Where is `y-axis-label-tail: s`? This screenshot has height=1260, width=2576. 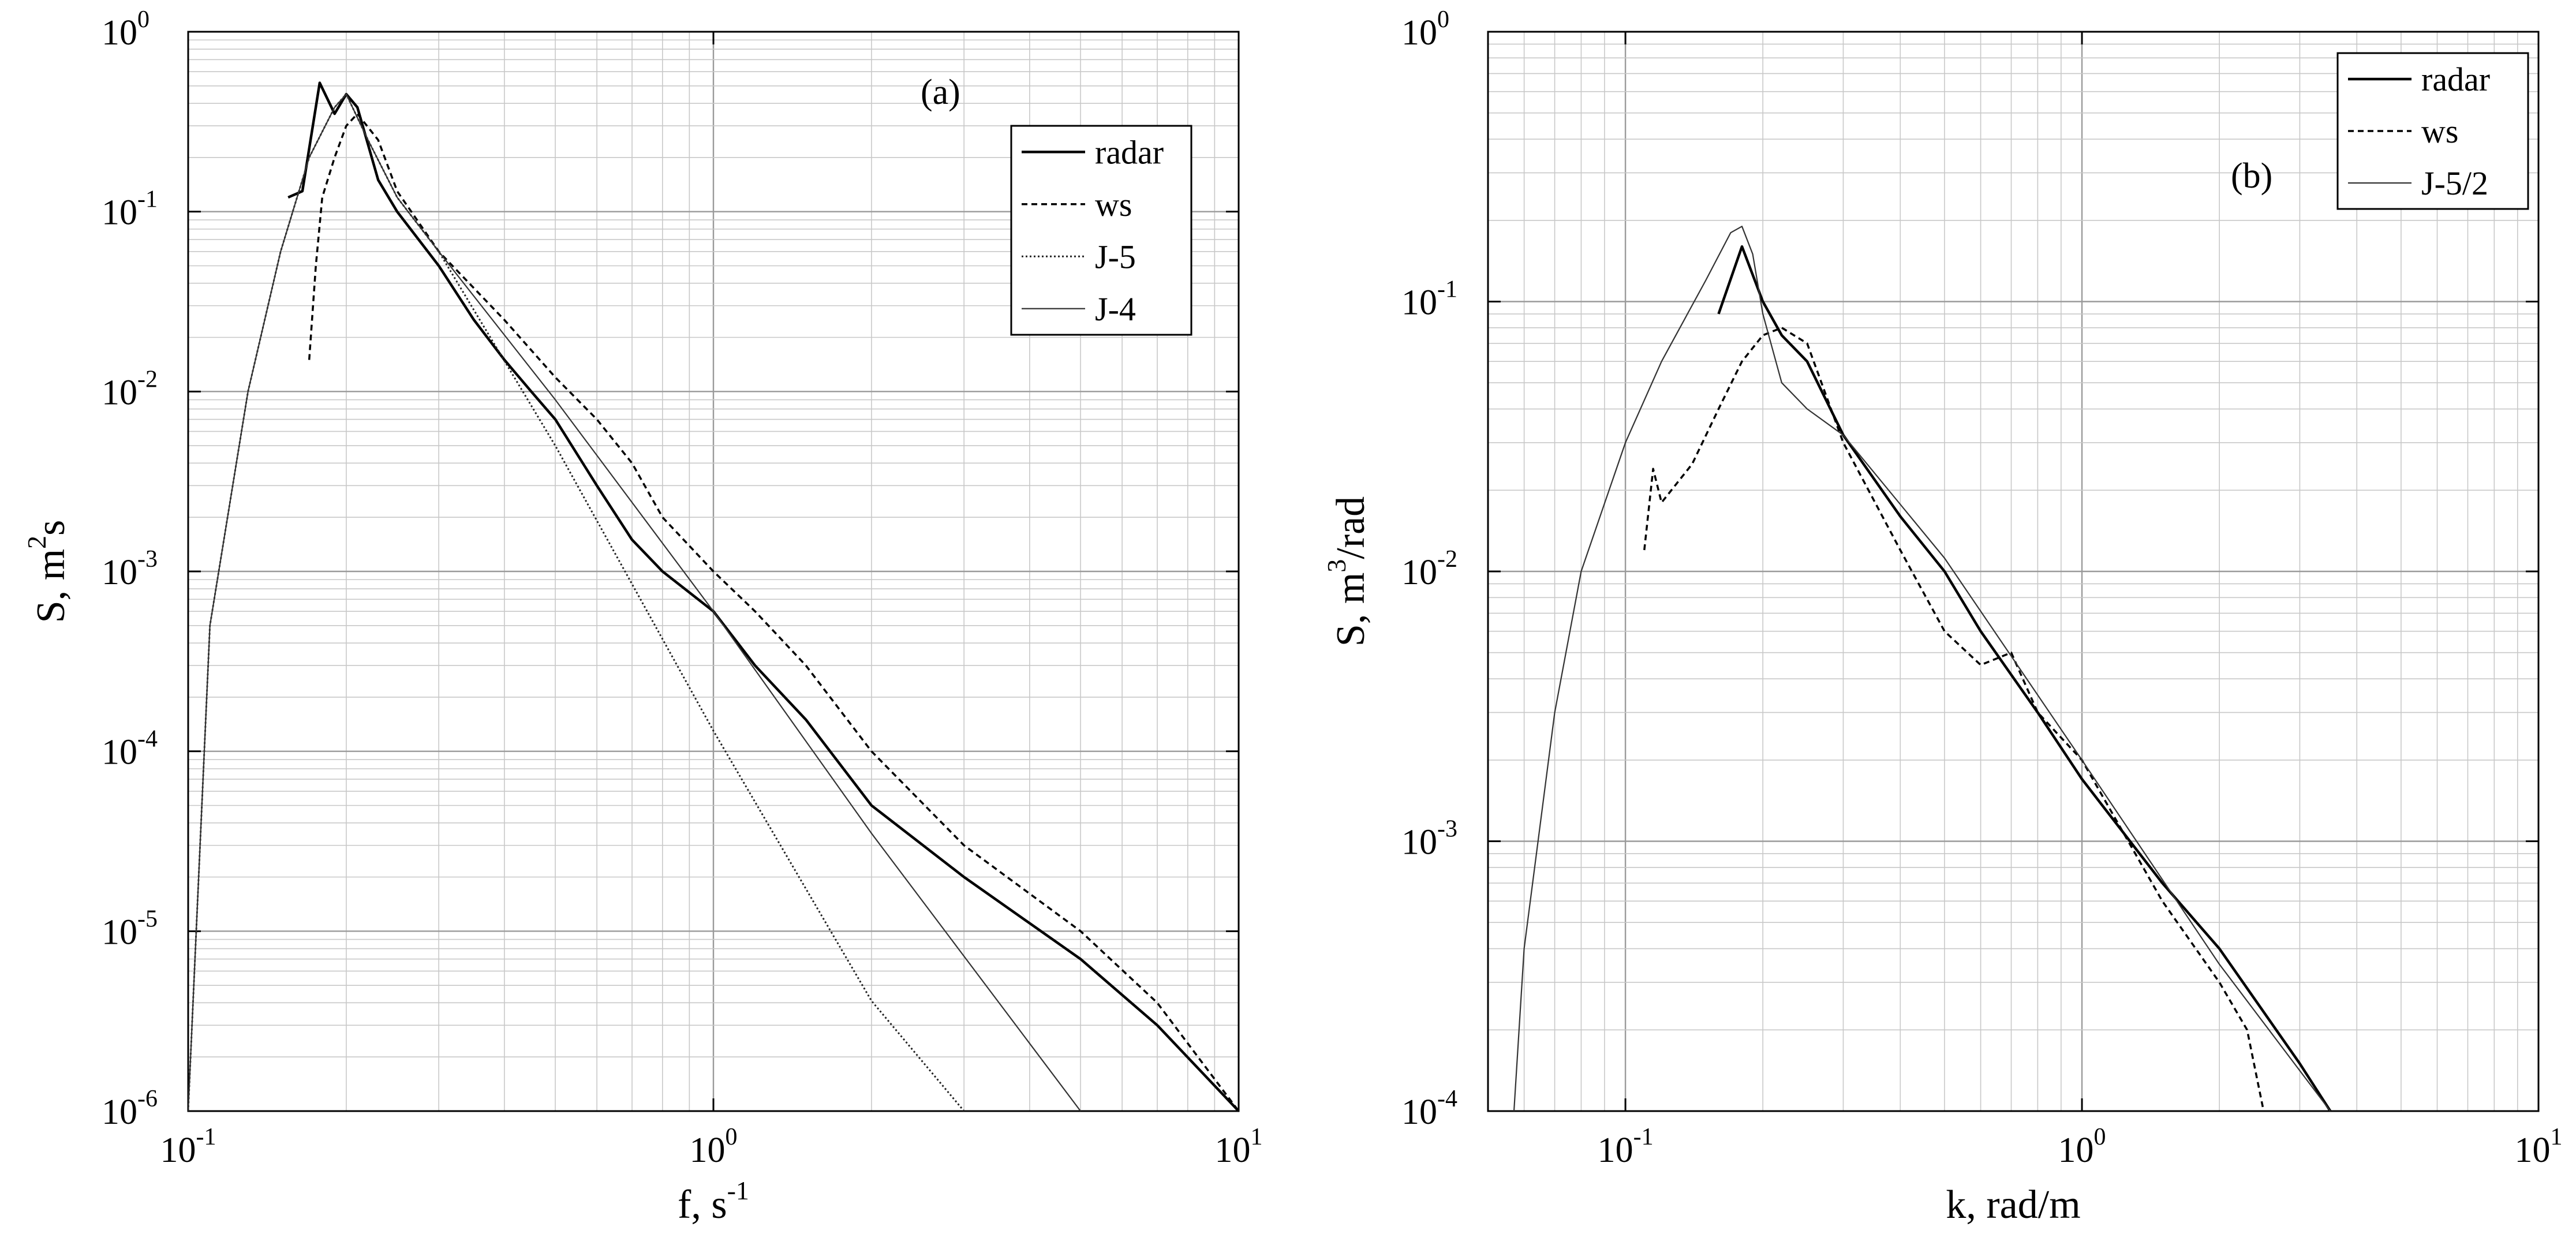
y-axis-label-tail: s is located at coordinates (51, 528).